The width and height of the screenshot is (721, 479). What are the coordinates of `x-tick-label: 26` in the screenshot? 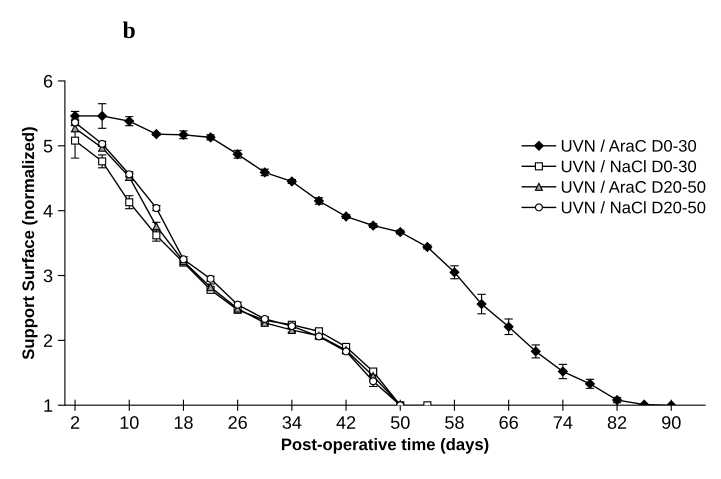 It's located at (237, 422).